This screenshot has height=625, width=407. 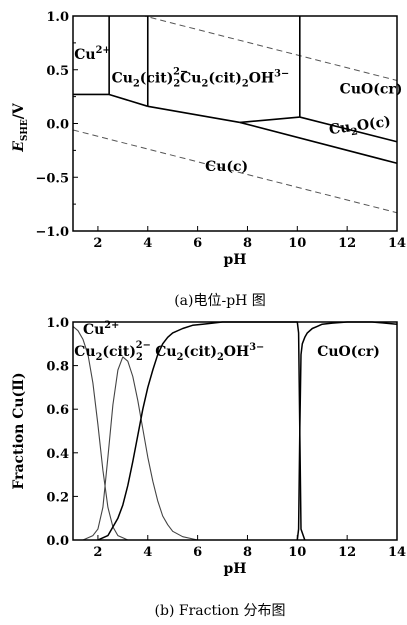 I want to click on series-label-2: Cu2(cit)2OH3−, so click(x=209, y=352).